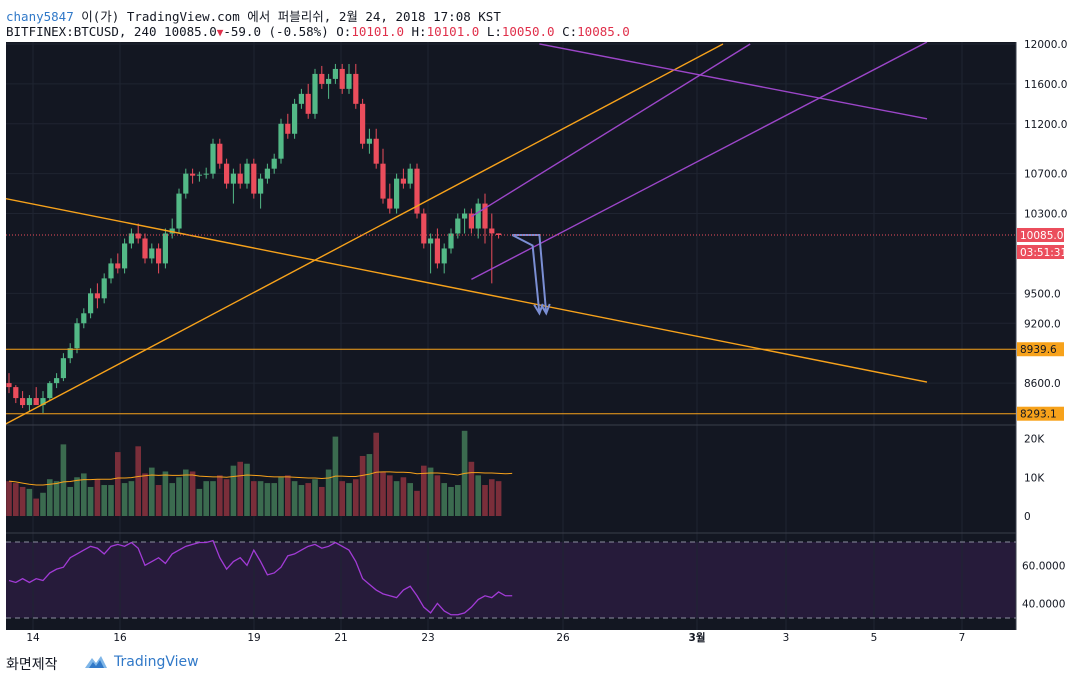  I want to click on time-tick-label: 23, so click(427, 638).